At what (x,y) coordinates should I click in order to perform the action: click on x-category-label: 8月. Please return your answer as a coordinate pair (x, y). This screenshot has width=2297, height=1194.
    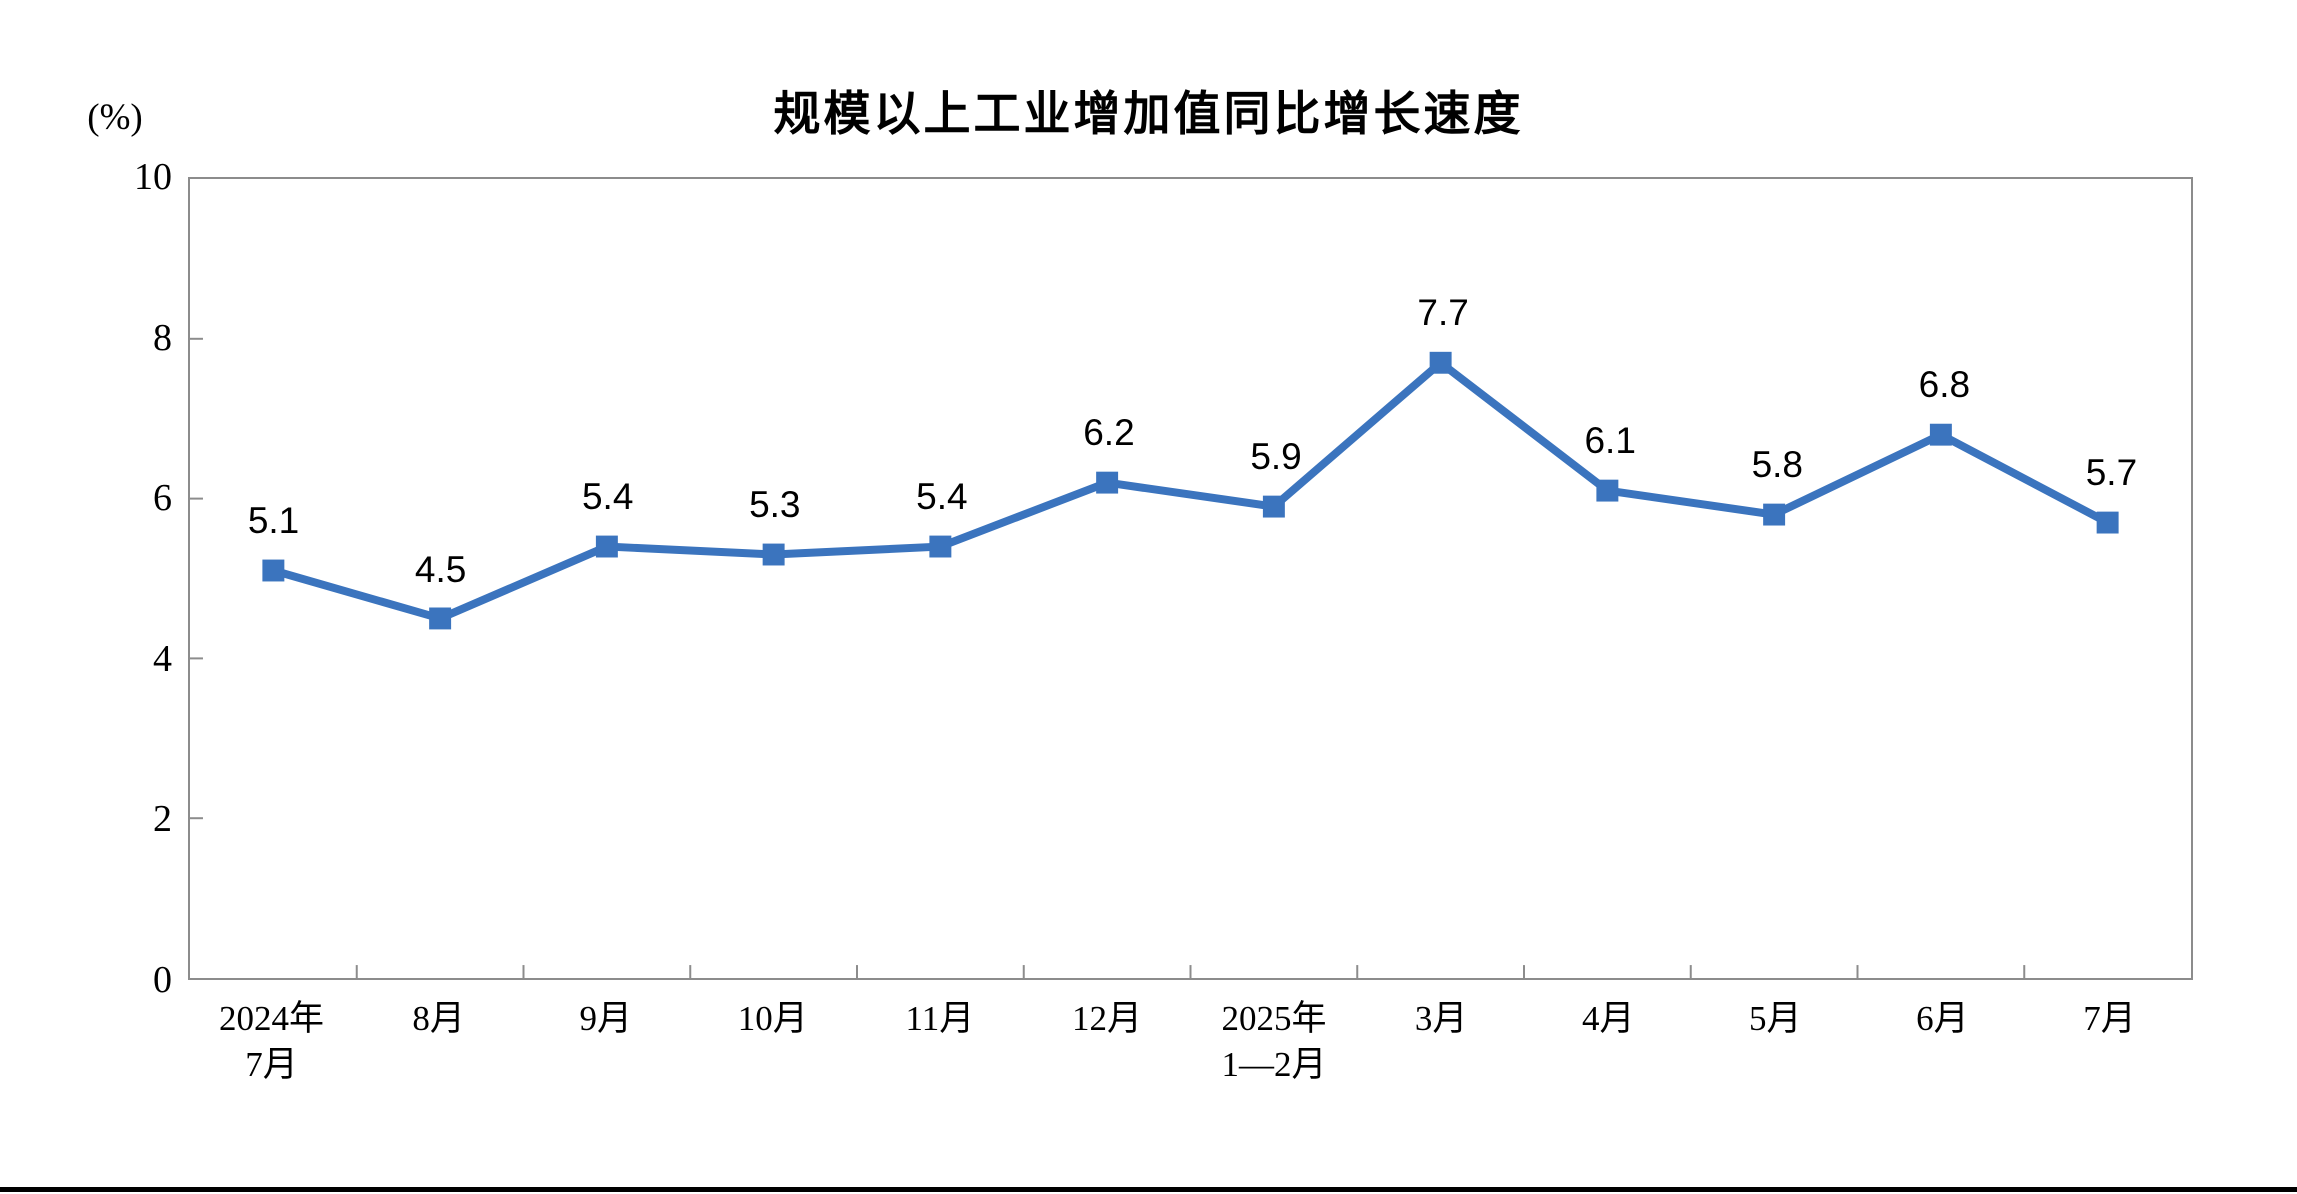
    Looking at the image, I should click on (438, 1018).